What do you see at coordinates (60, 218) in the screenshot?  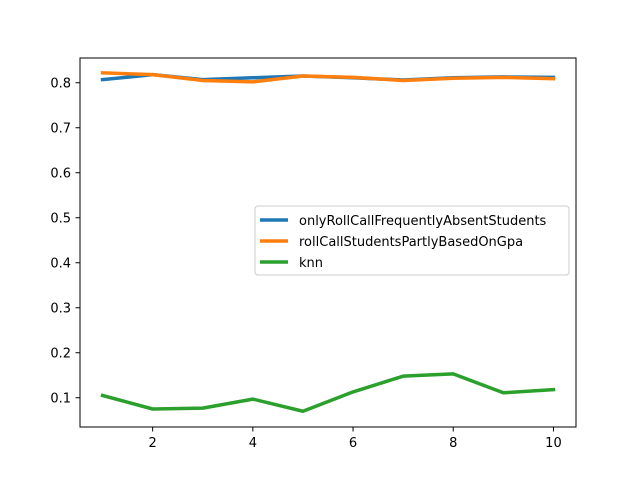 I see `y-tick-label: 0.5` at bounding box center [60, 218].